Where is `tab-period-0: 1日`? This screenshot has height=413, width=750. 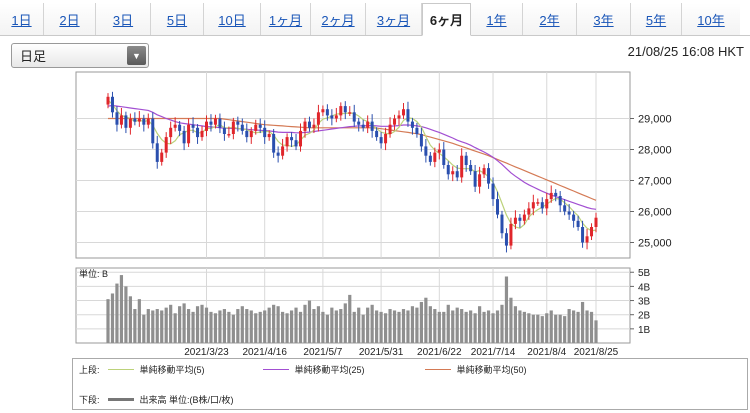
tab-period-0: 1日 is located at coordinates (22, 19).